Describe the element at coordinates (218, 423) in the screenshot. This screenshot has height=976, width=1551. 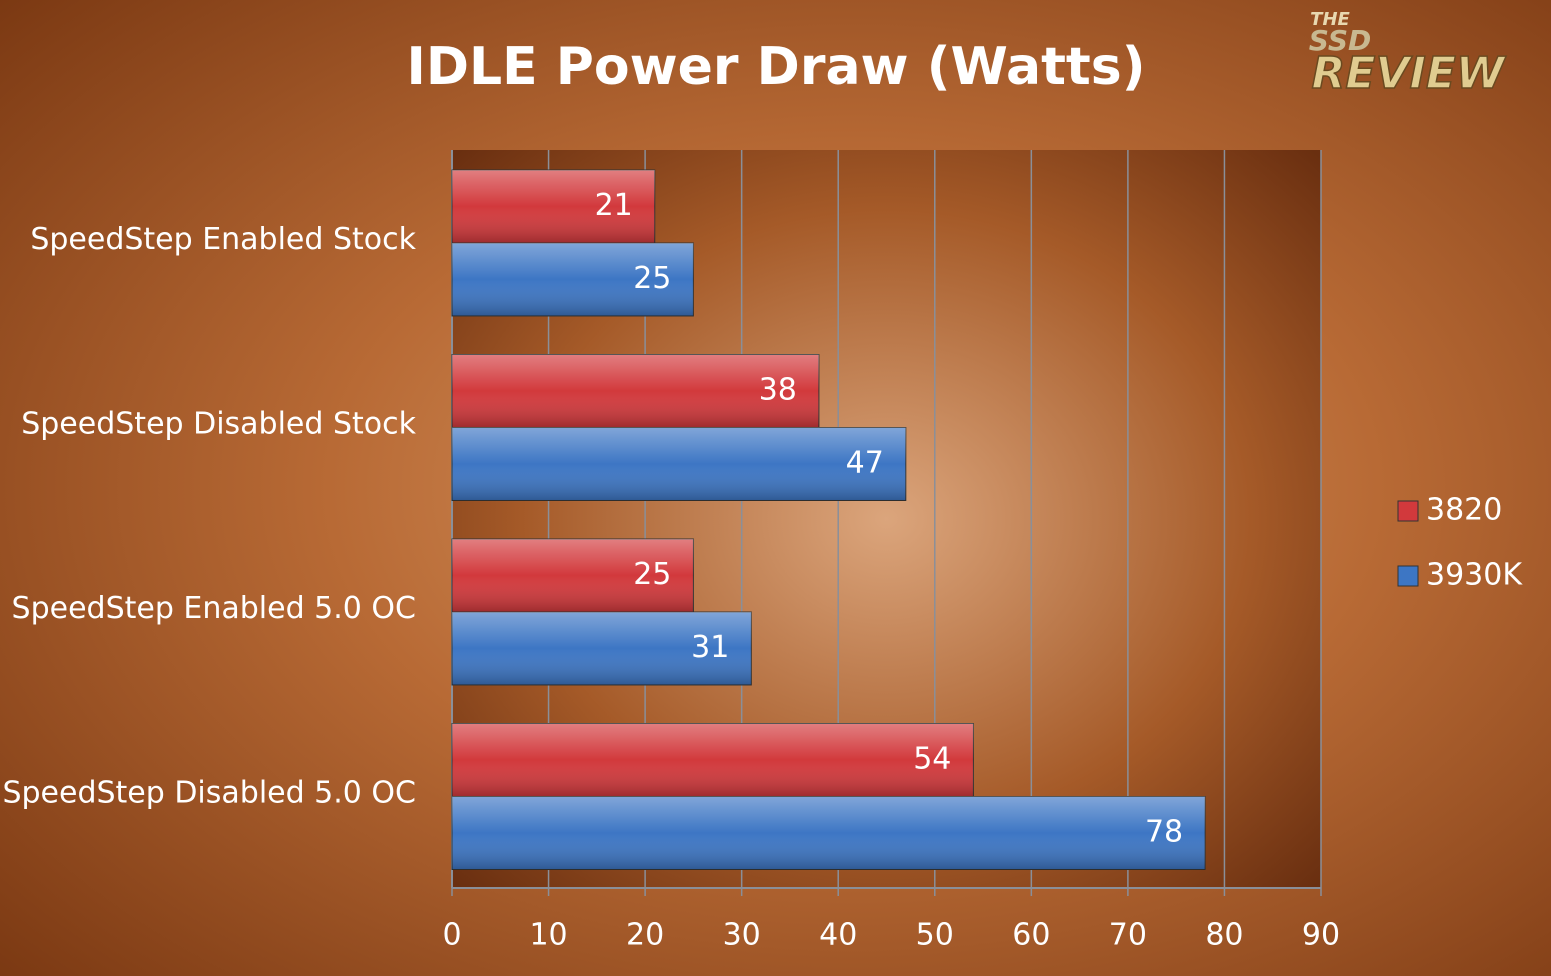
I see `y-tick-label: SpeedStep Disabled Stock` at that location.